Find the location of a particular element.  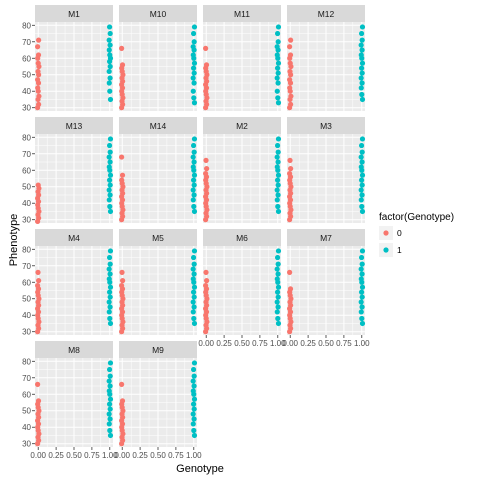

y-tick-label: 30 is located at coordinates (26, 108).